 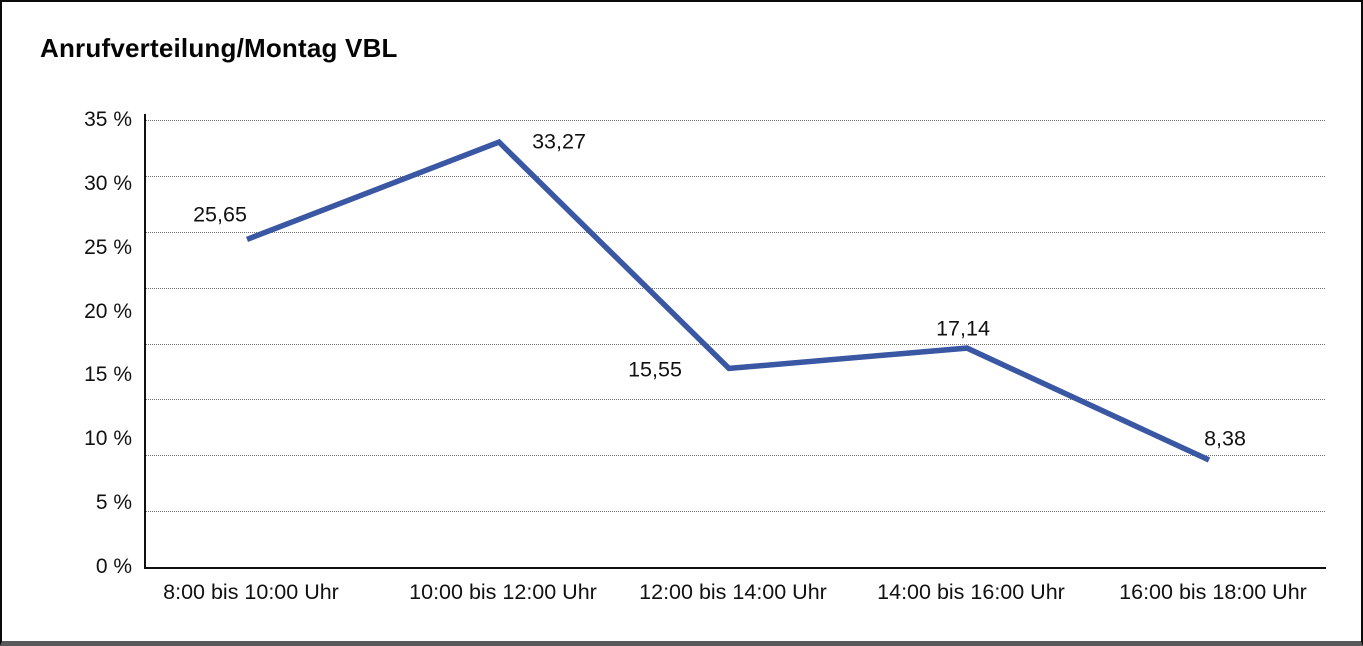 What do you see at coordinates (655, 369) in the screenshot?
I see `data-point-label: 15,55` at bounding box center [655, 369].